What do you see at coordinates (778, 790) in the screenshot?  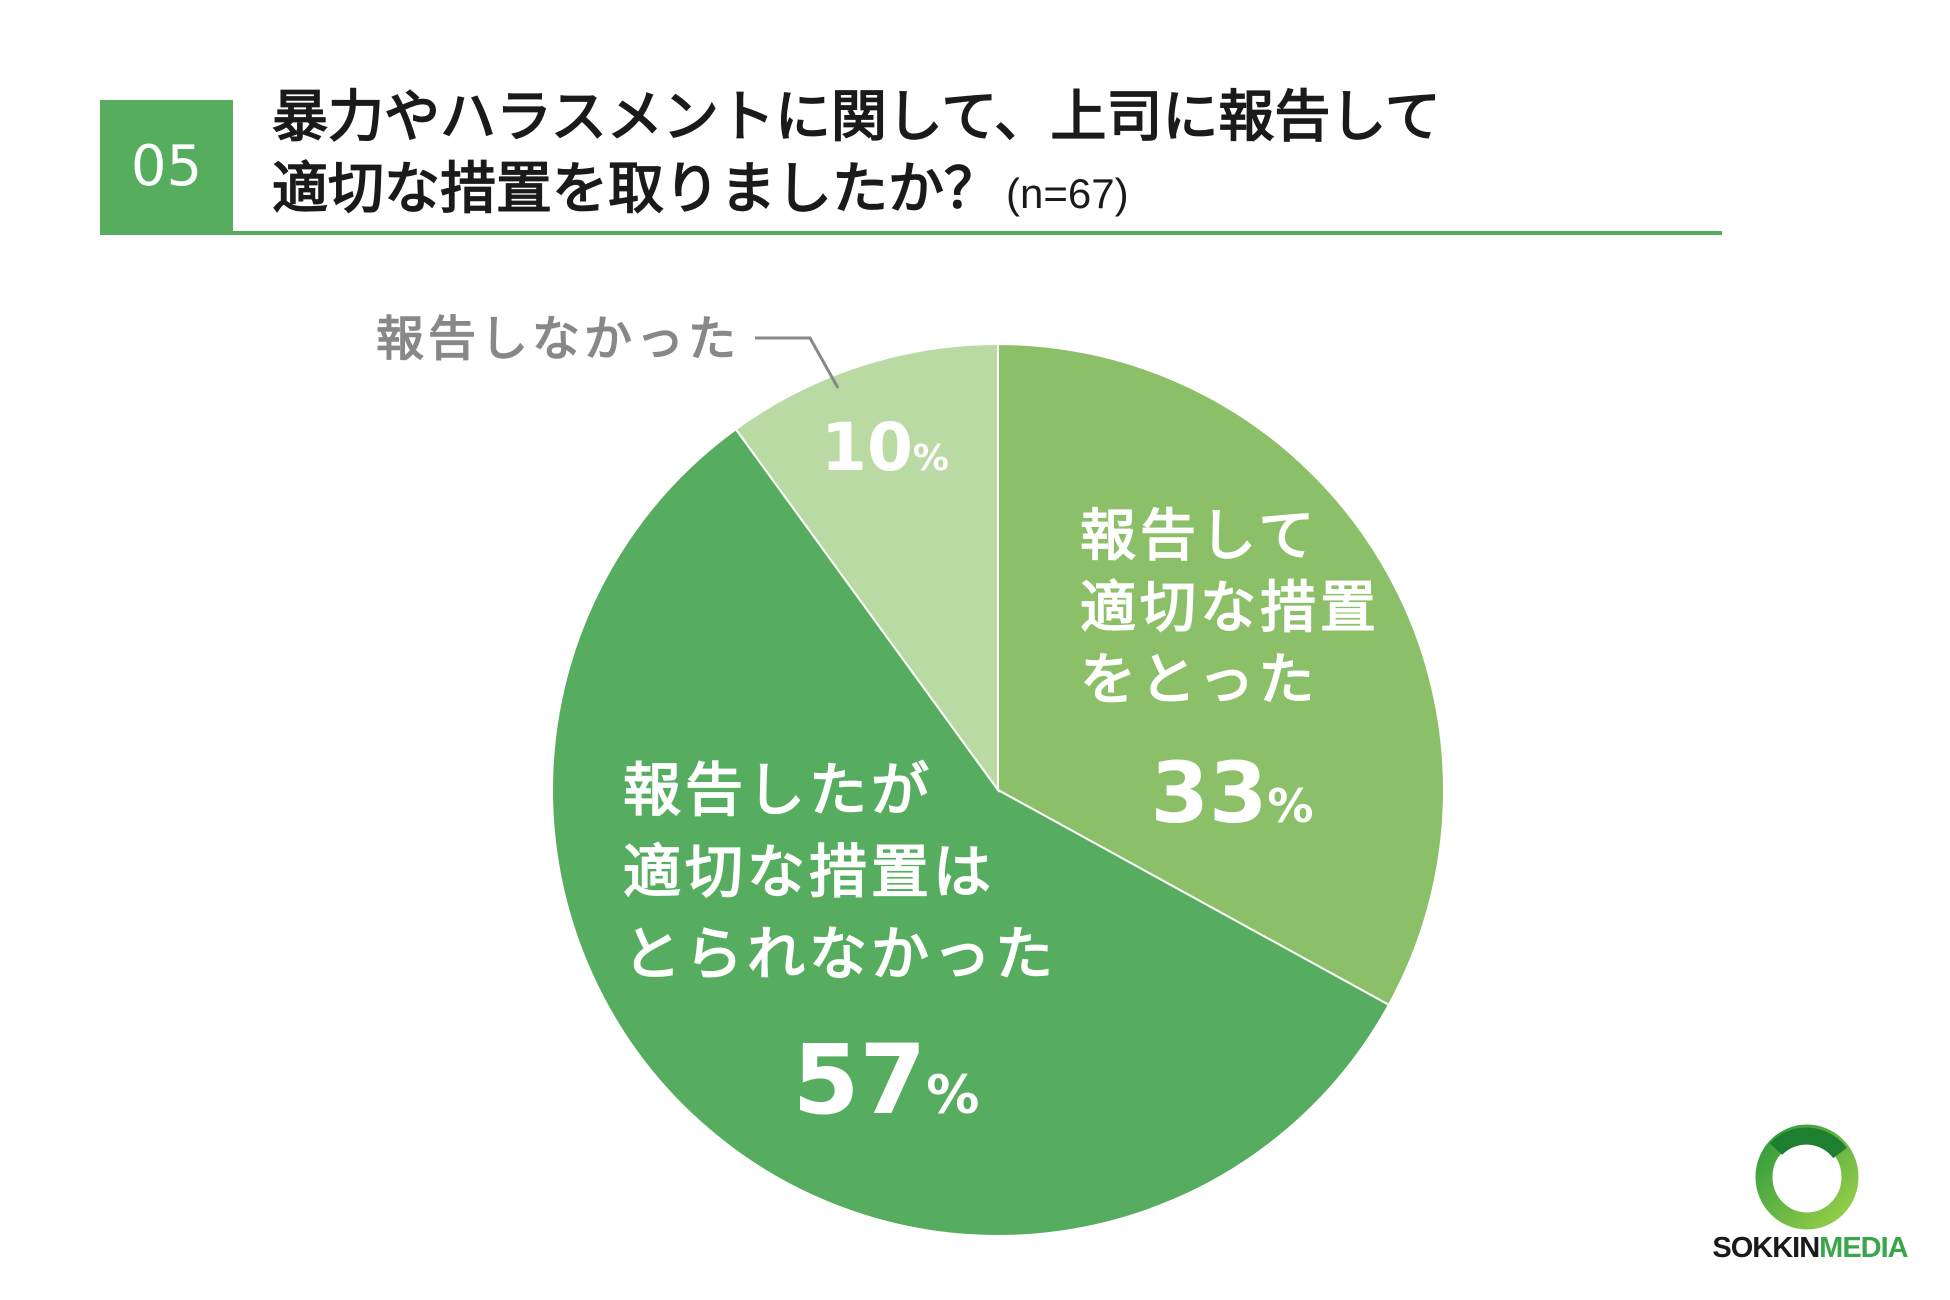 I see `slice-label-2-line-1: 報告したが` at bounding box center [778, 790].